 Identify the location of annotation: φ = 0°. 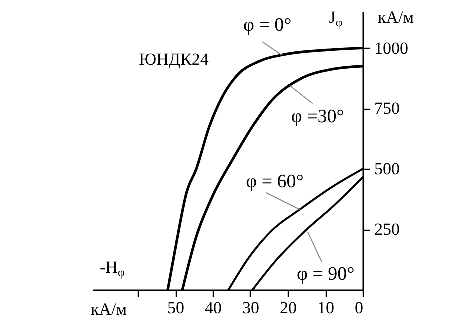
(267, 25).